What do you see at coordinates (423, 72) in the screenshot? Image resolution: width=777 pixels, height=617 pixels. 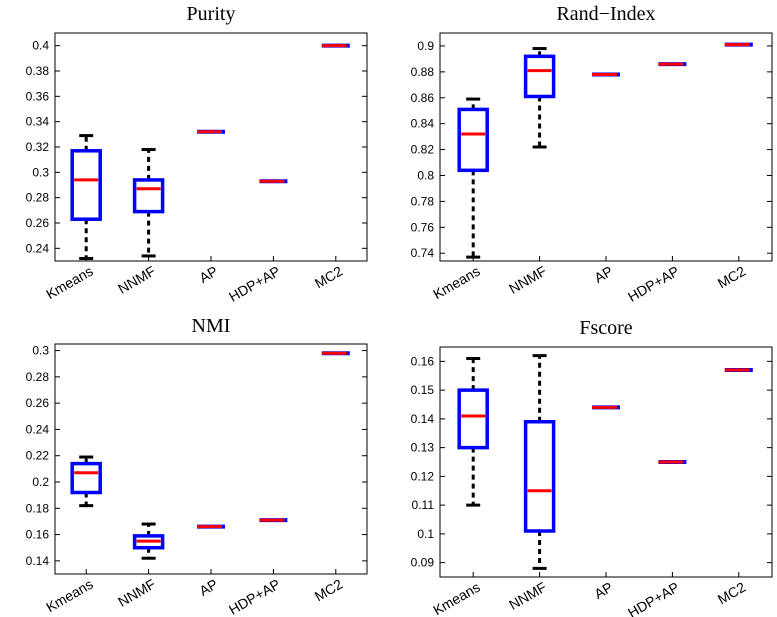 I see `y-tick-label: 0.88` at bounding box center [423, 72].